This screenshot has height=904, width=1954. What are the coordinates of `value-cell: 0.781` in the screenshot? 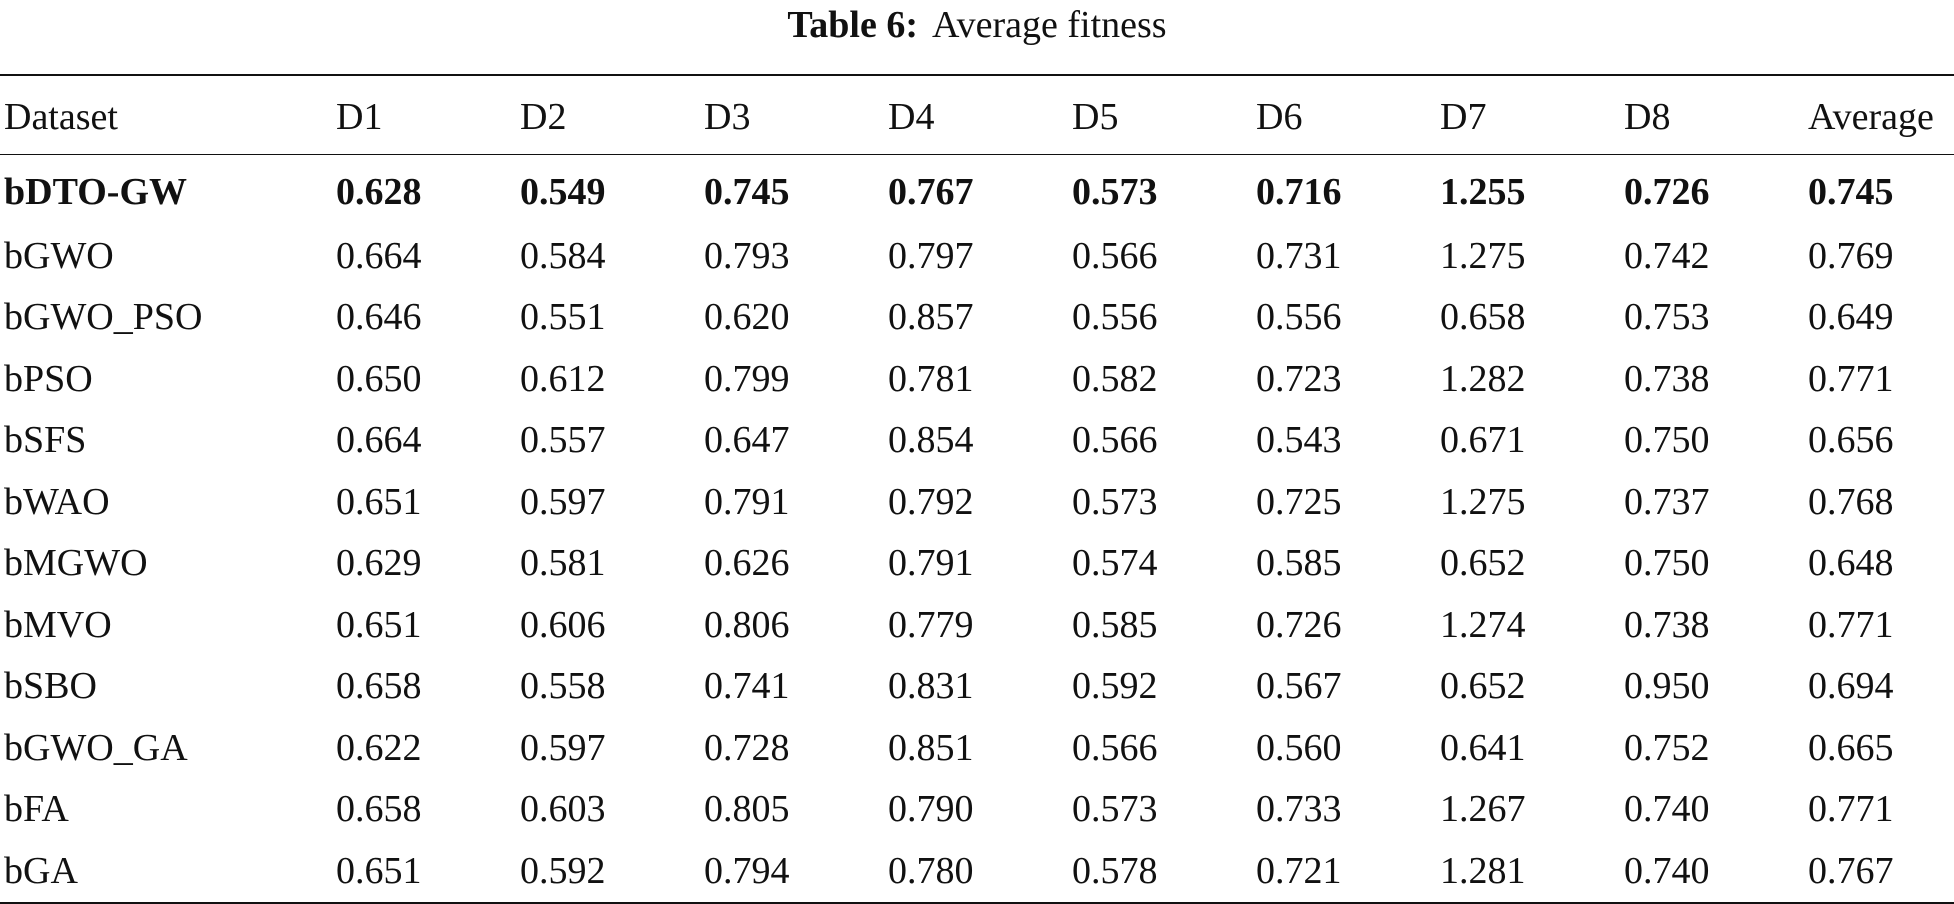 It's located at (931, 378).